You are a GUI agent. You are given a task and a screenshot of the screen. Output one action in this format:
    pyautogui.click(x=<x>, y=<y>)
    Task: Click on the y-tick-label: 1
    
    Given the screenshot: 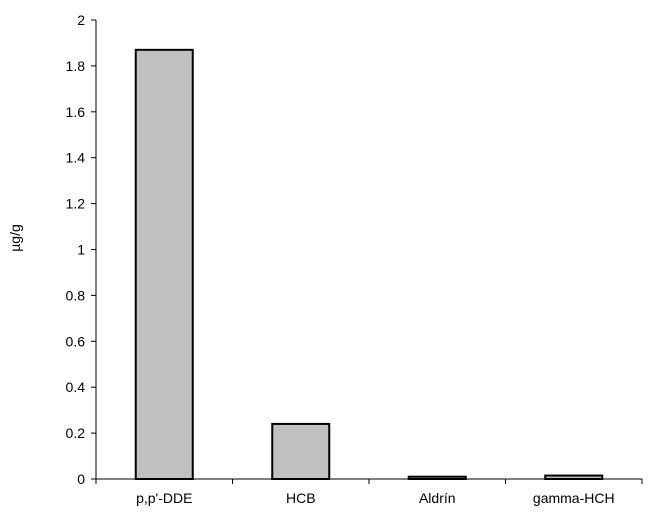 What is the action you would take?
    pyautogui.click(x=81, y=250)
    